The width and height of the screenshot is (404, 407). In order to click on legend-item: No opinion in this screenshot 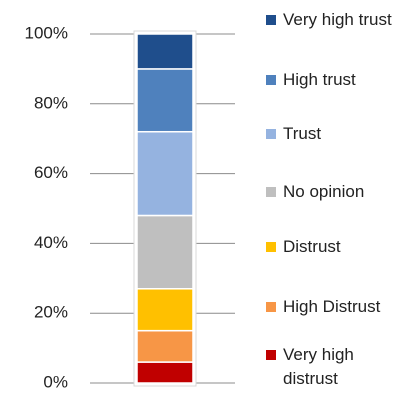, I will do `click(329, 192)`.